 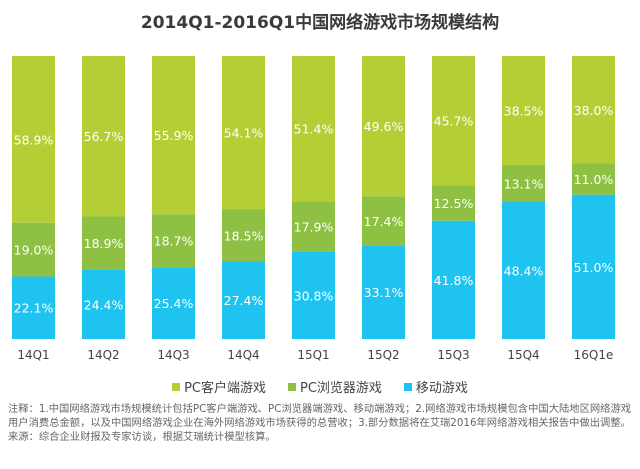 I want to click on legend-item: 移动游戏, so click(x=435, y=386).